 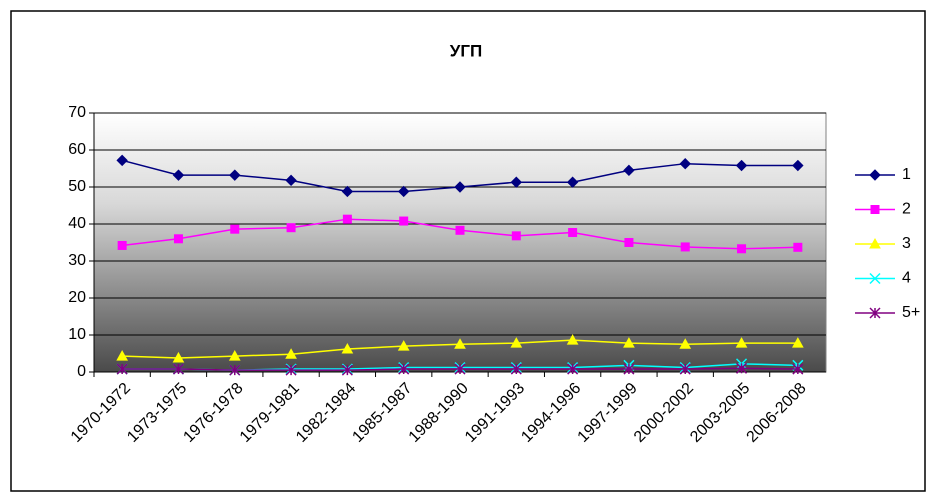 I want to click on legend-label: 2, so click(x=906, y=209).